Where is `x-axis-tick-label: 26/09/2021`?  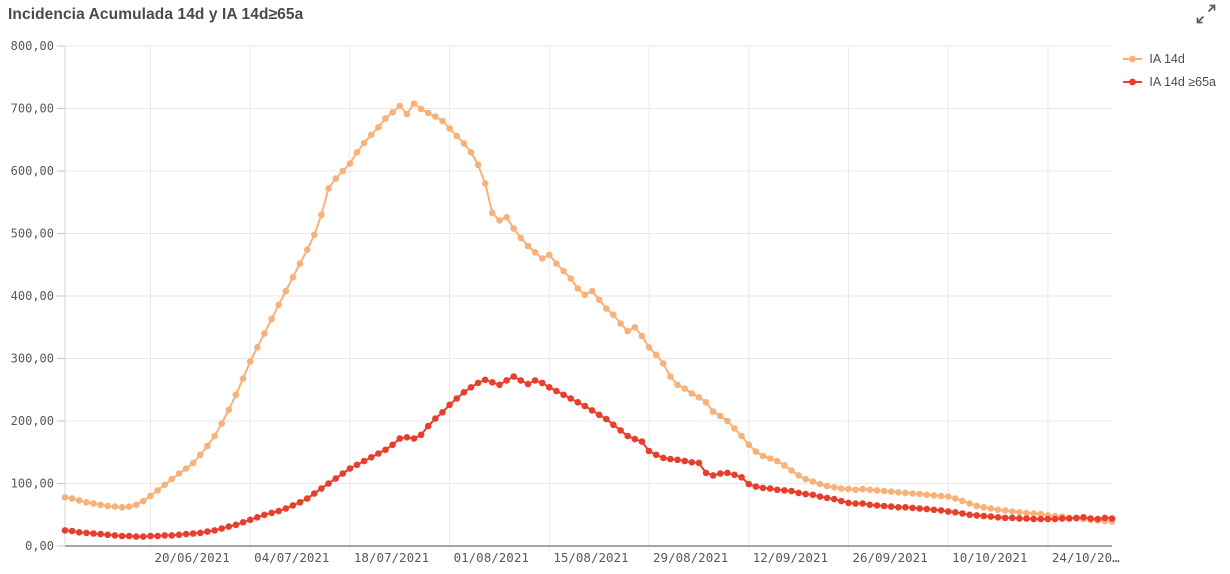
x-axis-tick-label: 26/09/2021 is located at coordinates (889, 557).